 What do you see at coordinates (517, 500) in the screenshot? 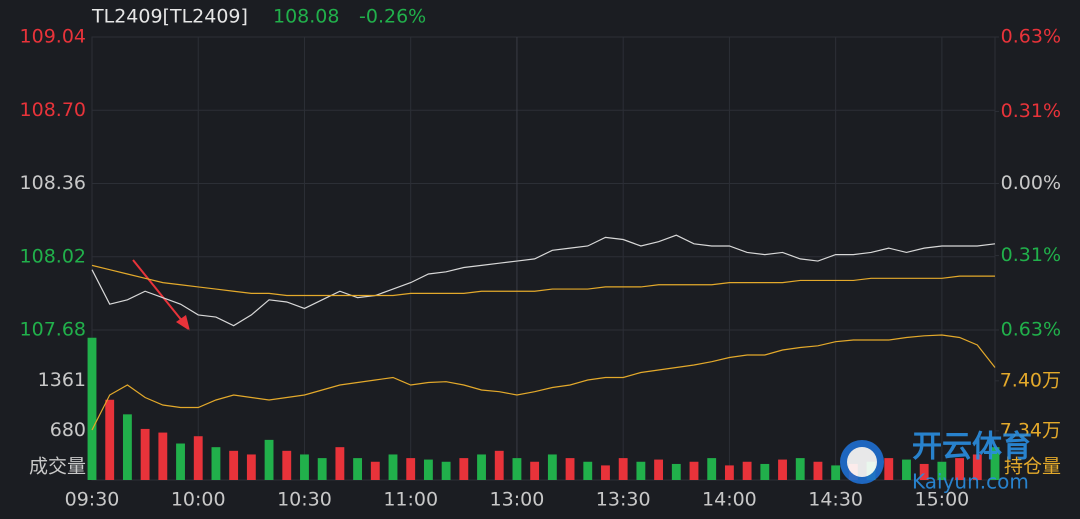
I see `x-tick-label: 13:00` at bounding box center [517, 500].